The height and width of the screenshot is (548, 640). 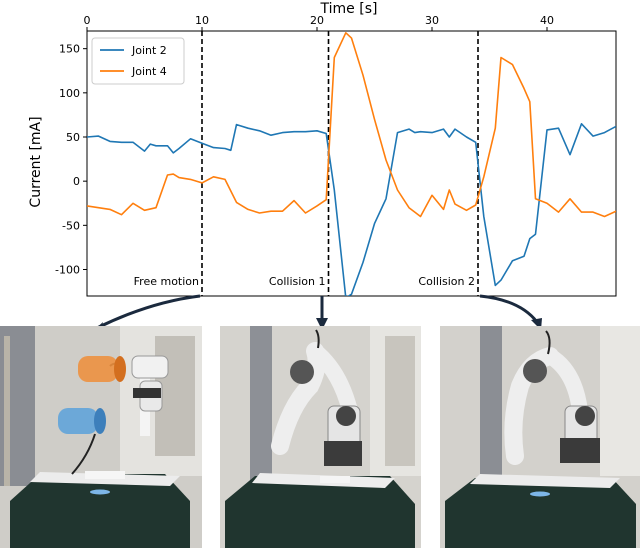 What do you see at coordinates (138, 61) in the screenshot?
I see `legend: Joint 2 Joint 4` at bounding box center [138, 61].